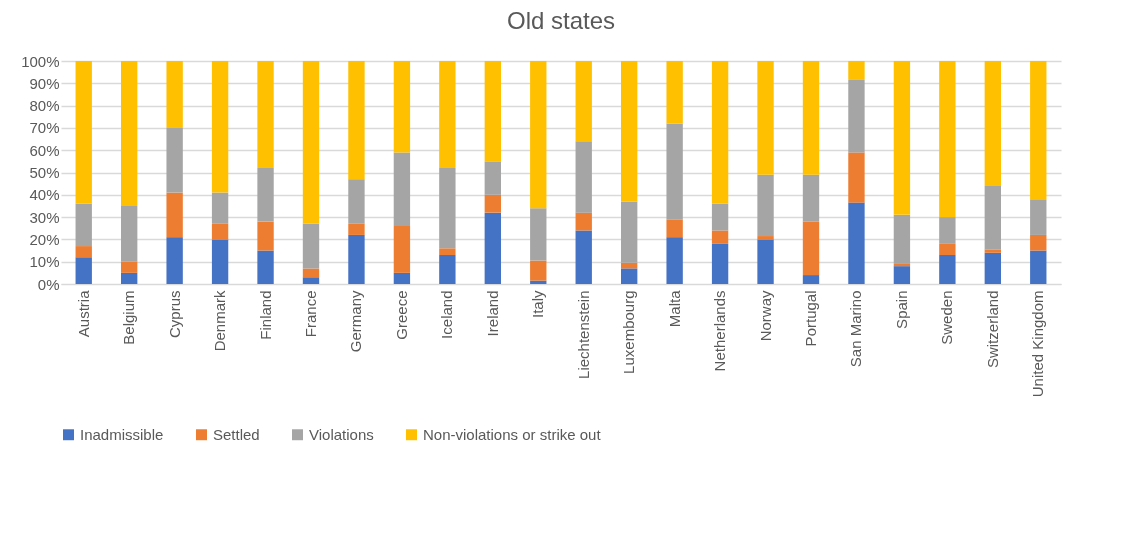 The image size is (1133, 555). I want to click on y-tick-label: 80%, so click(44, 106).